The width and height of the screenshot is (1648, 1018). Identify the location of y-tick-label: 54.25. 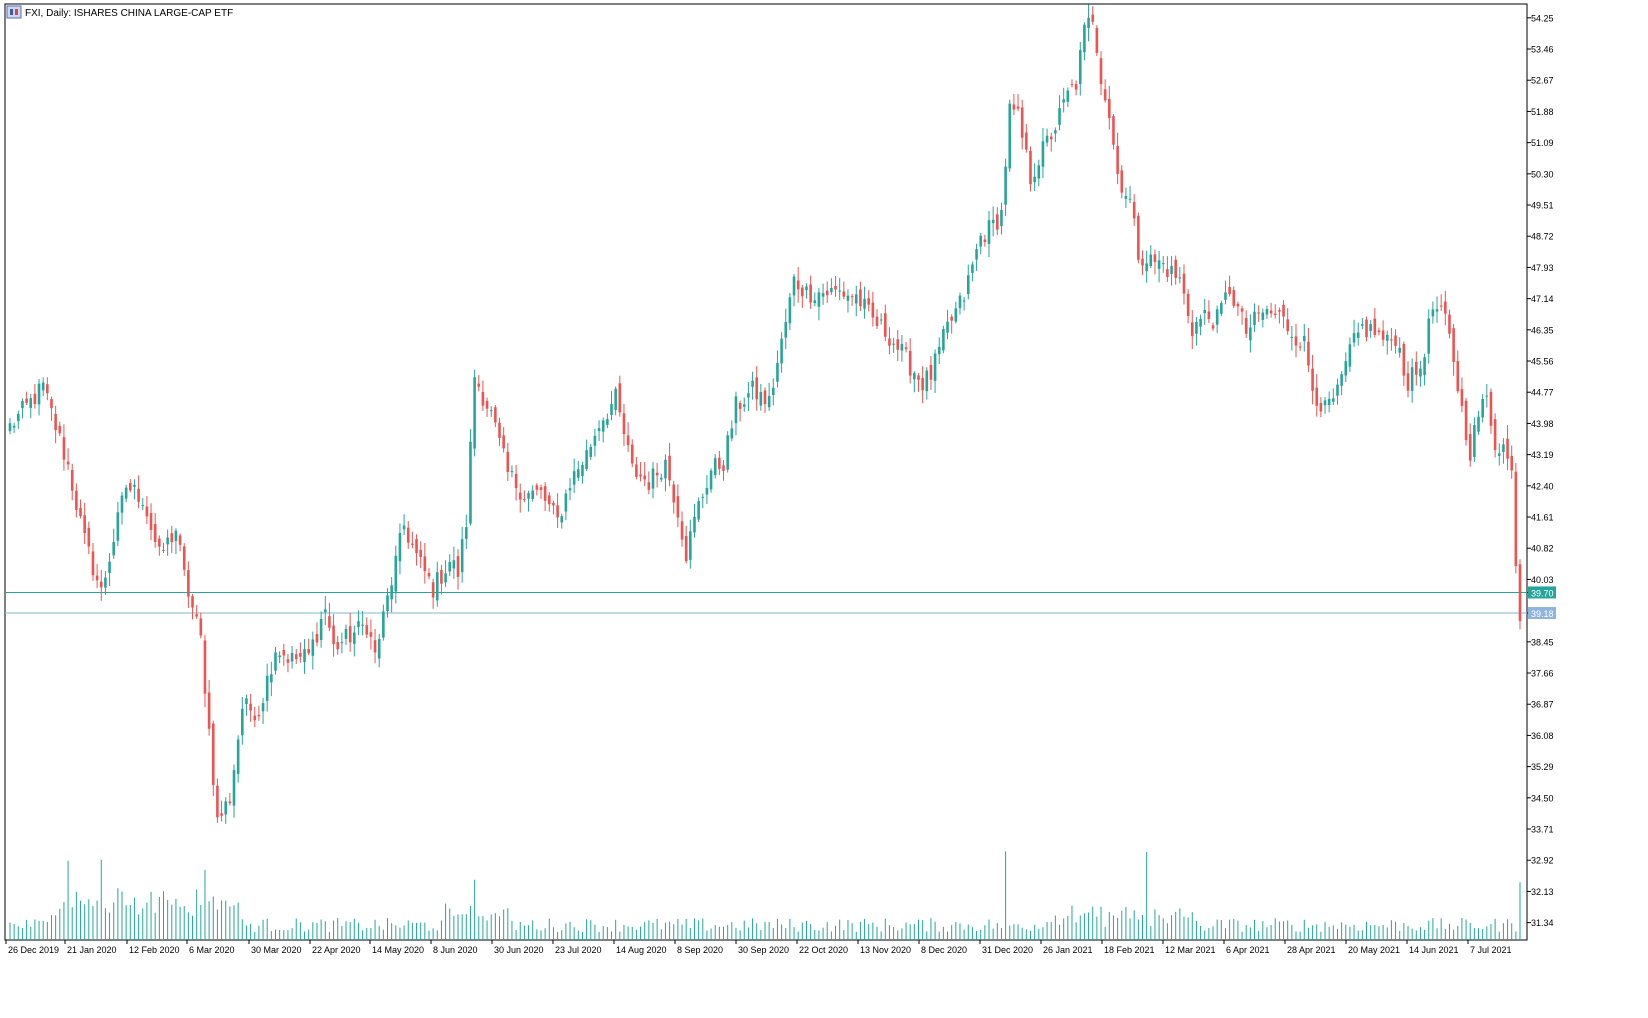
(1542, 18).